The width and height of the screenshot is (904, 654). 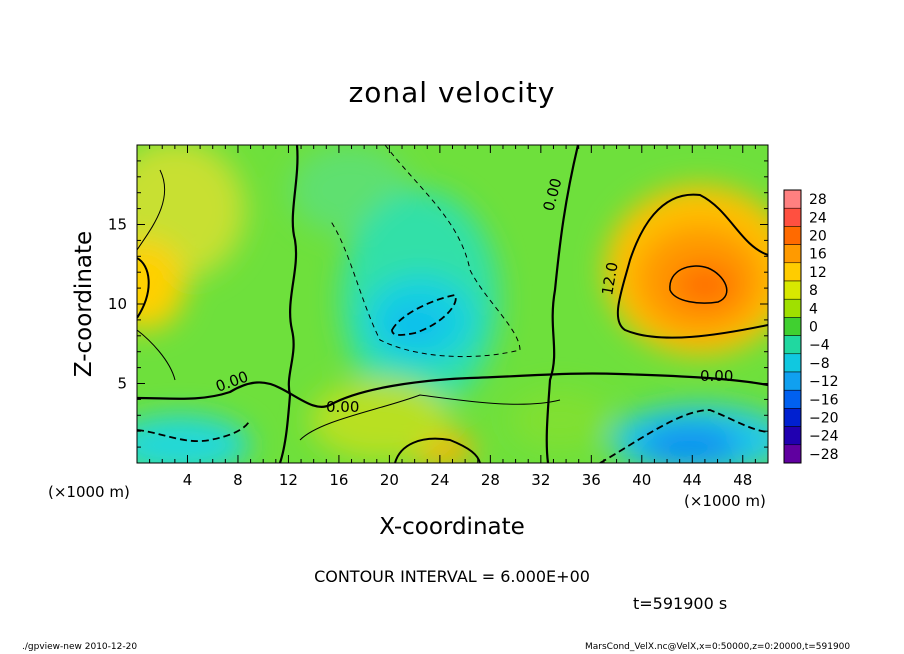 I want to click on colorbar: 28 24 20 16 12 8 4 0 −4 −8 −12 −16 −20 −24 −28, so click(x=811, y=326).